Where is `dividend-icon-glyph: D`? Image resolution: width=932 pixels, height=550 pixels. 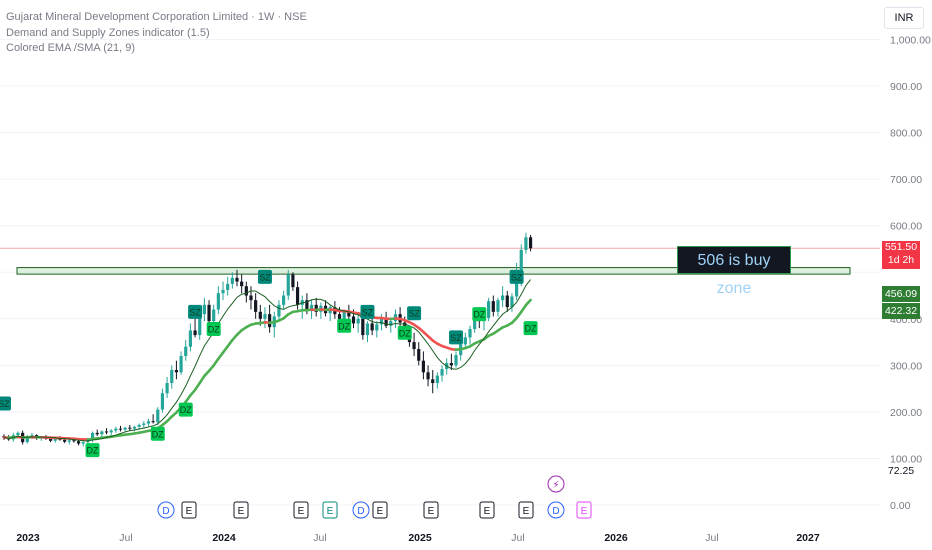
dividend-icon-glyph: D is located at coordinates (165, 511).